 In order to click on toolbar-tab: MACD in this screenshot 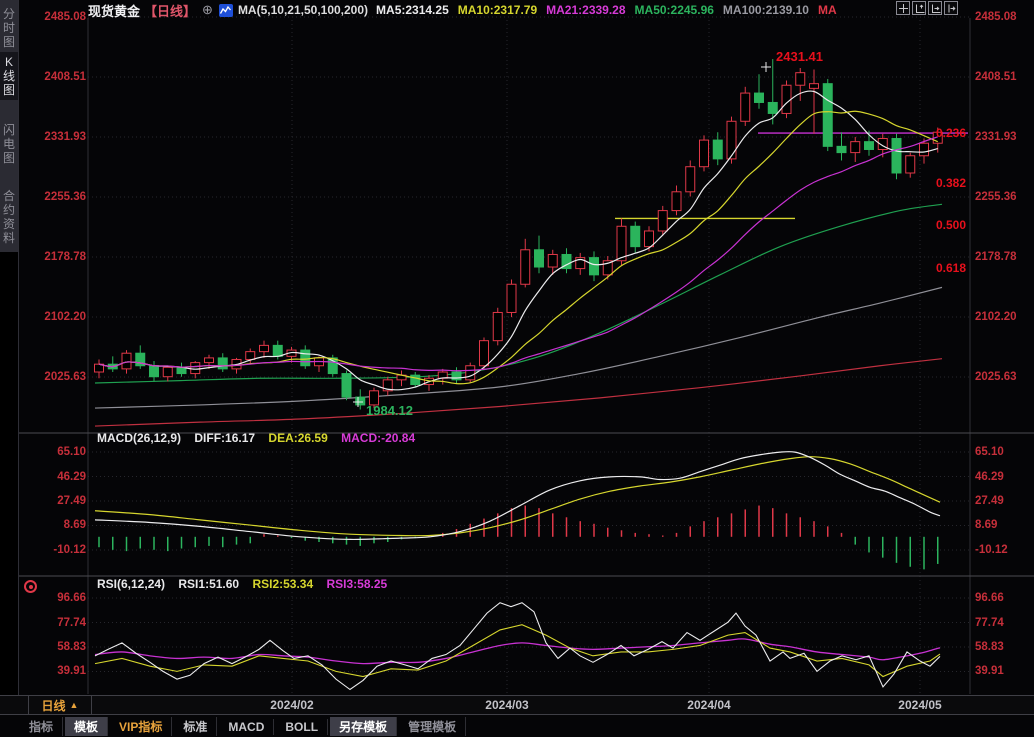, I will do `click(247, 726)`.